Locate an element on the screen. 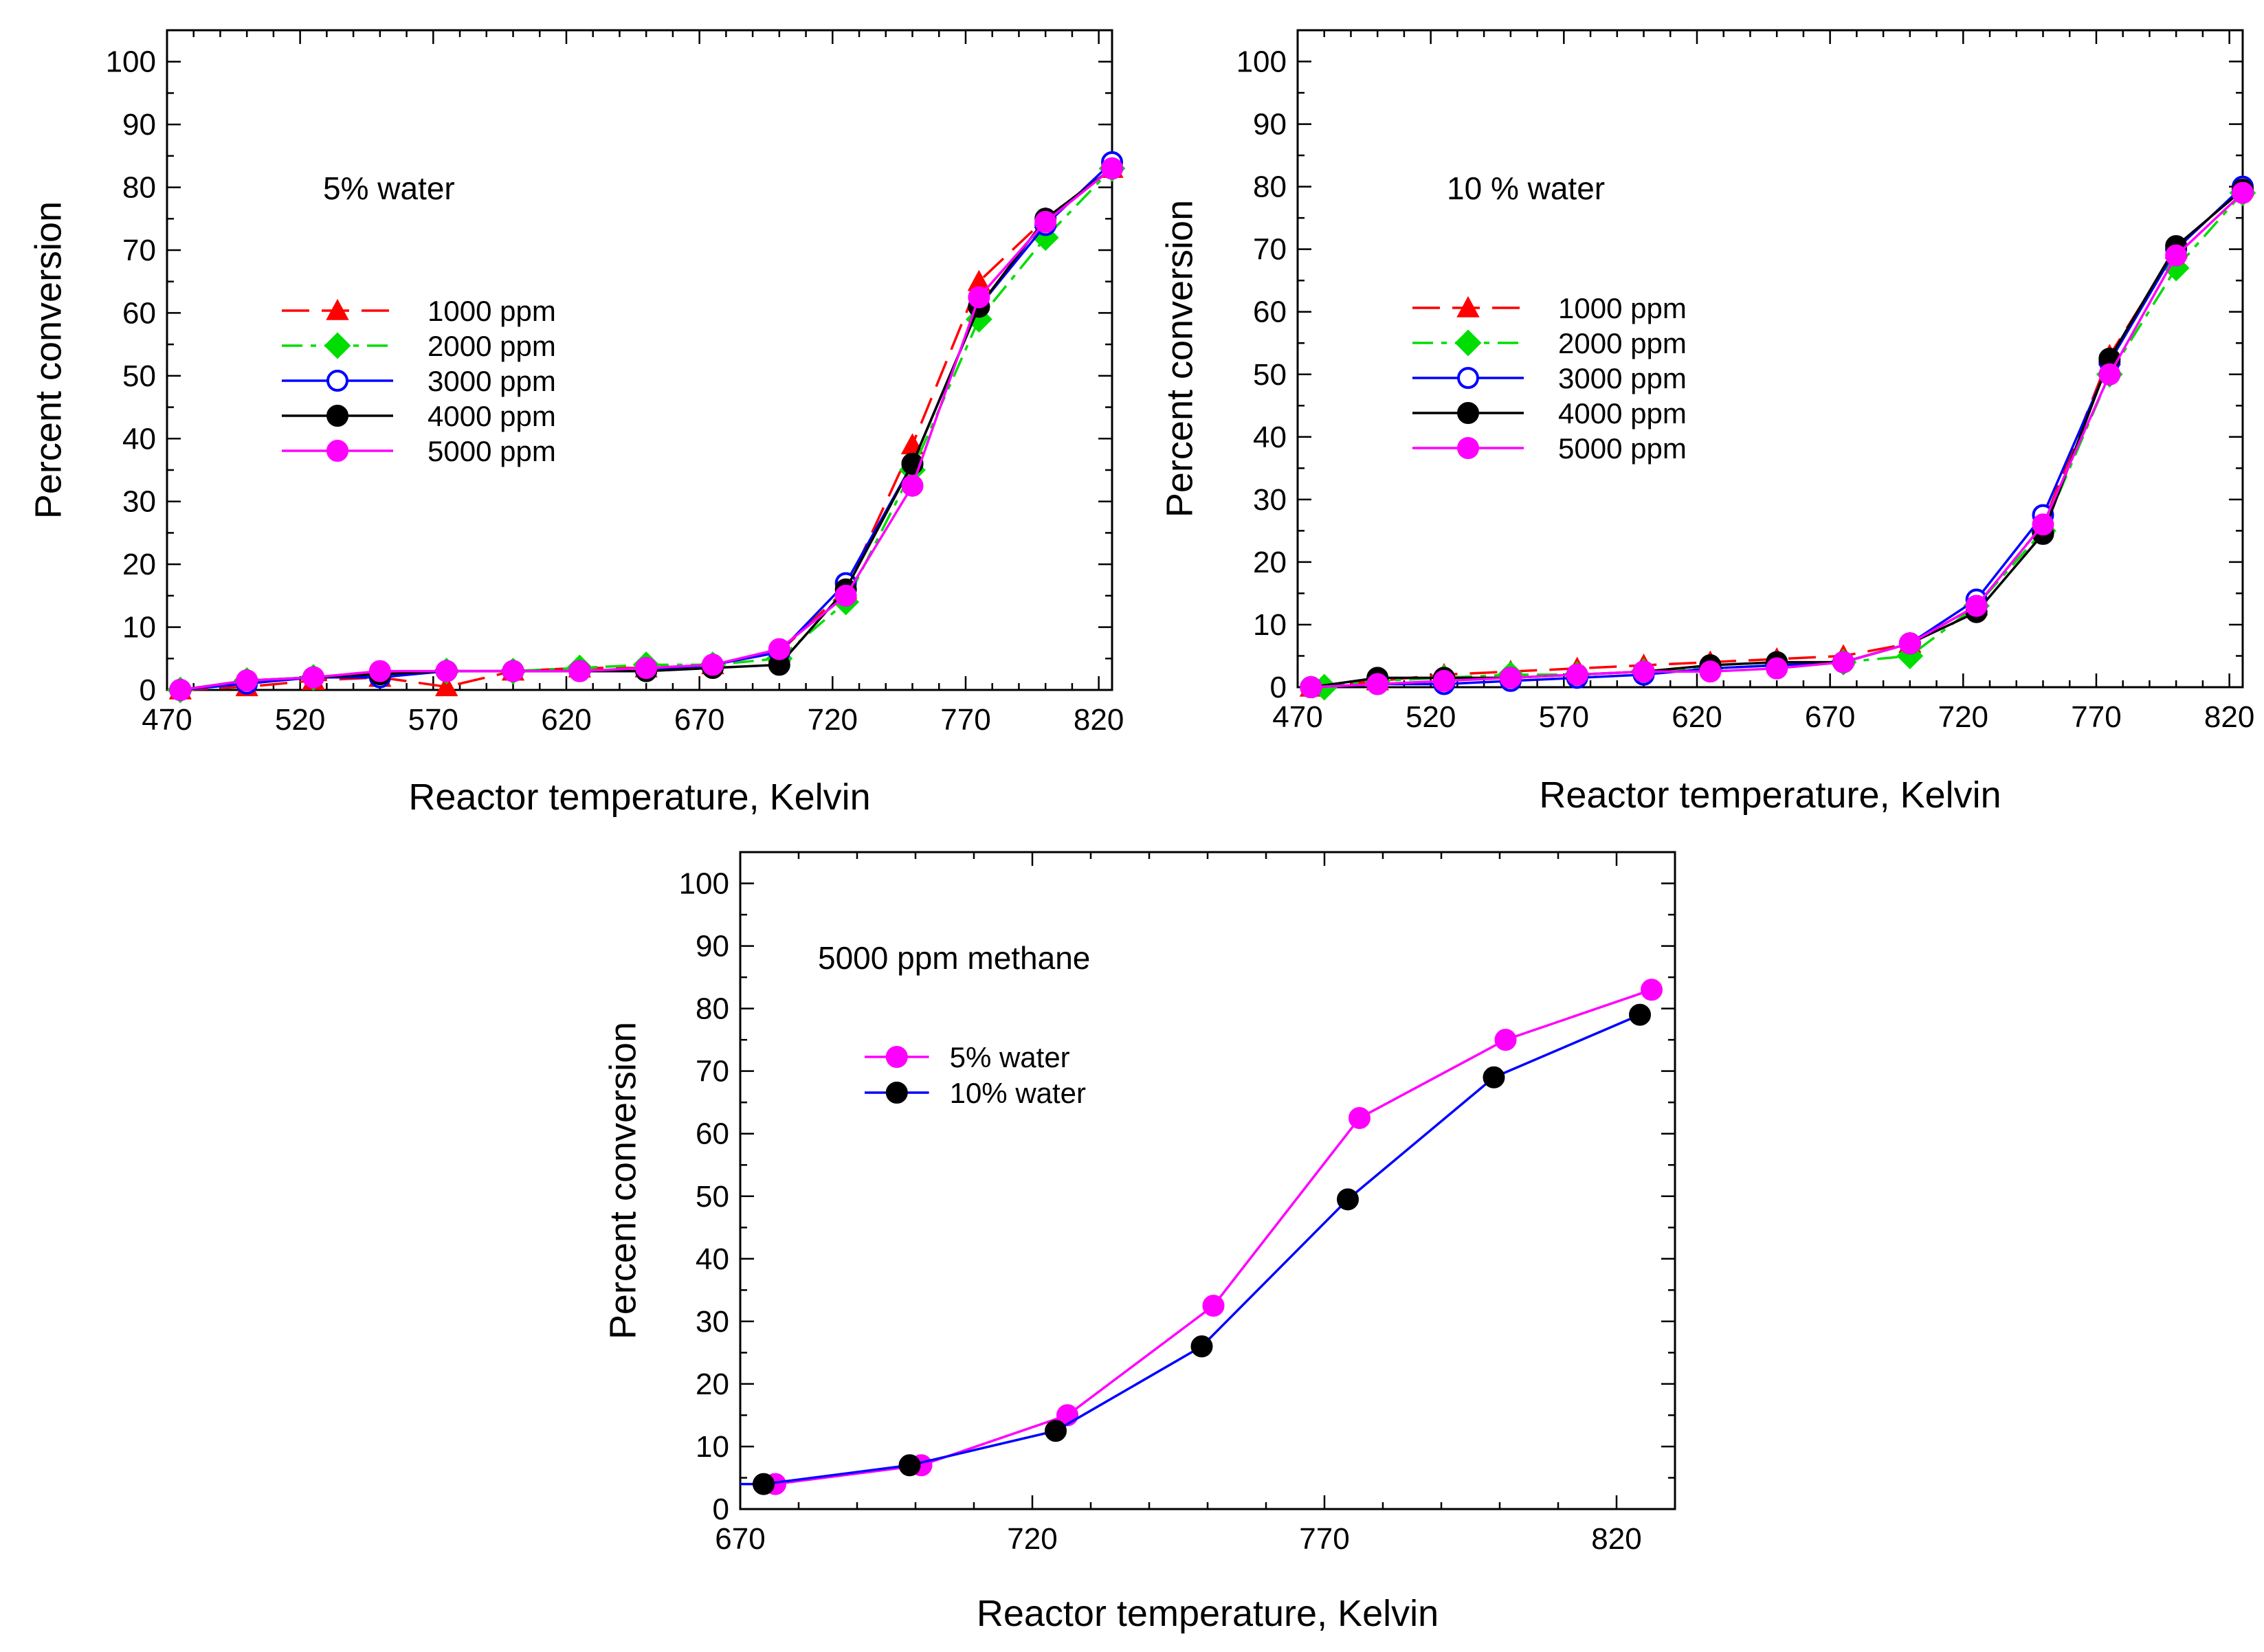 The height and width of the screenshot is (1652, 2264). legend-label: 5% water is located at coordinates (1010, 1057).